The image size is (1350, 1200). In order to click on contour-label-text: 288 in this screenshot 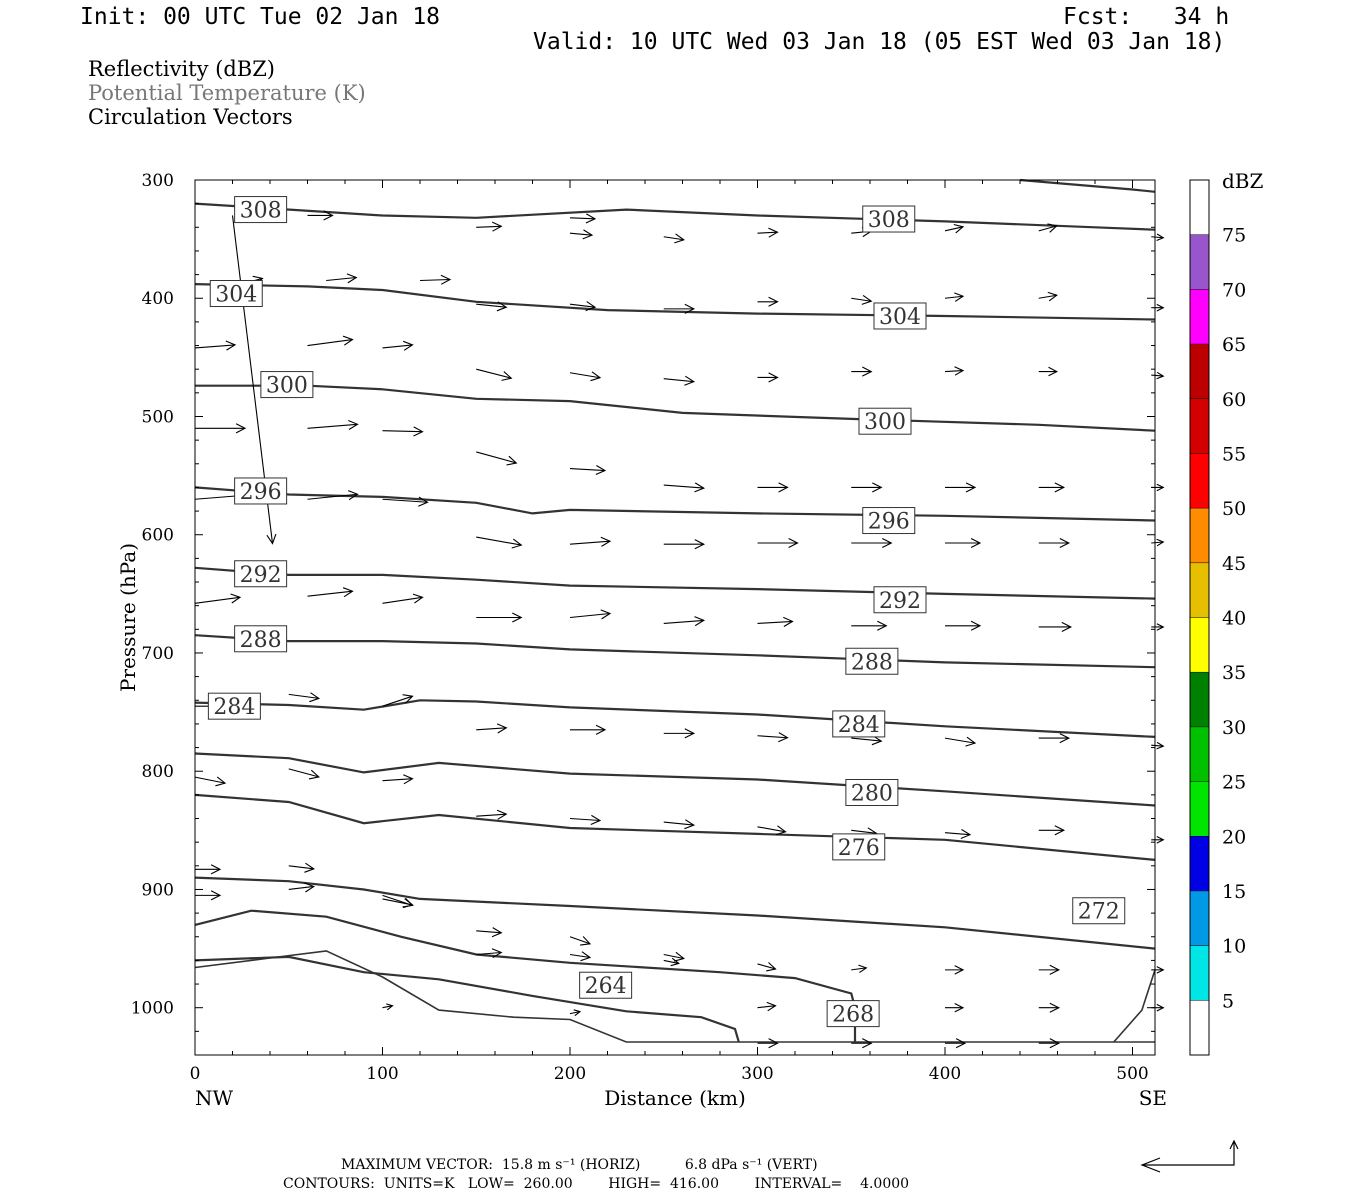, I will do `click(261, 640)`.